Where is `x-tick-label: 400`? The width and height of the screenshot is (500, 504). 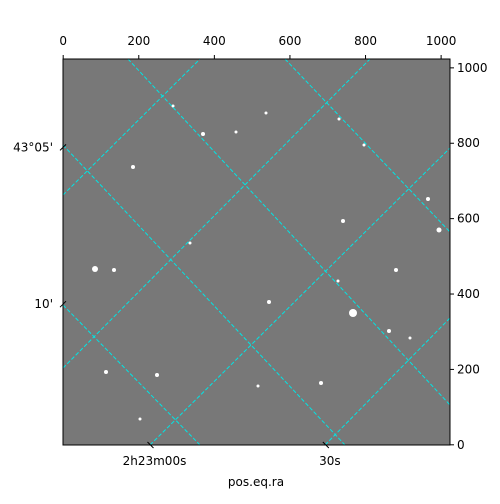 x-tick-label: 400 is located at coordinates (214, 41).